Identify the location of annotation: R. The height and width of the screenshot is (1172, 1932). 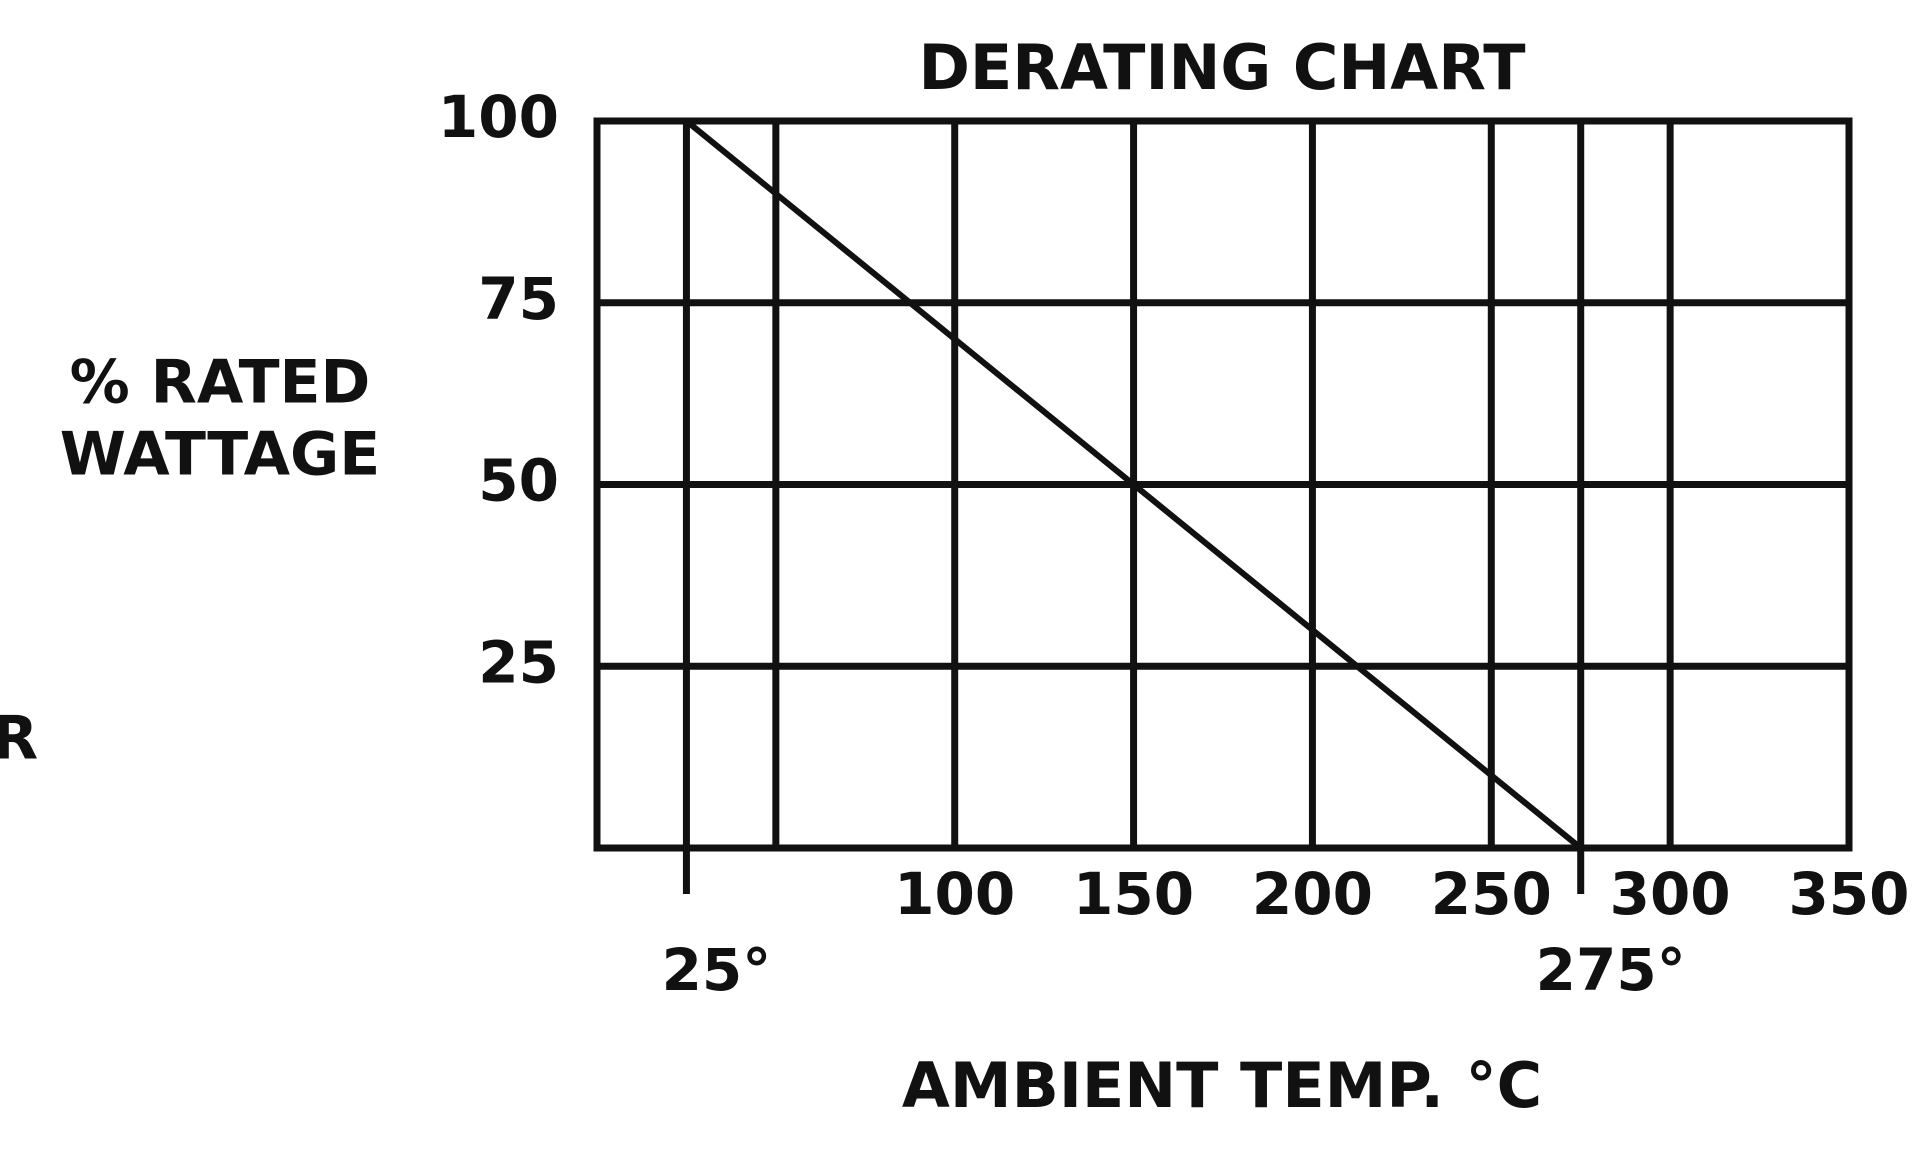
(19, 739).